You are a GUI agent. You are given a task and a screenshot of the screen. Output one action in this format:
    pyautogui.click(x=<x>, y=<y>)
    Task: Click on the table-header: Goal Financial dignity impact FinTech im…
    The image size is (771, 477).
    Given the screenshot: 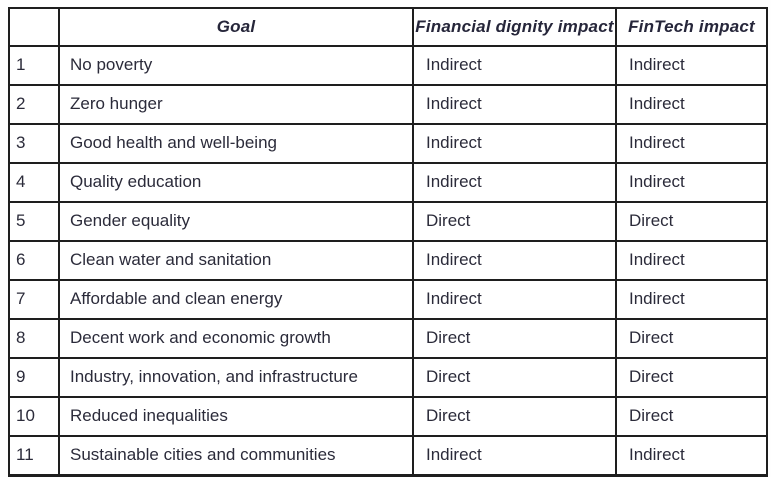 What is the action you would take?
    pyautogui.click(x=388, y=27)
    